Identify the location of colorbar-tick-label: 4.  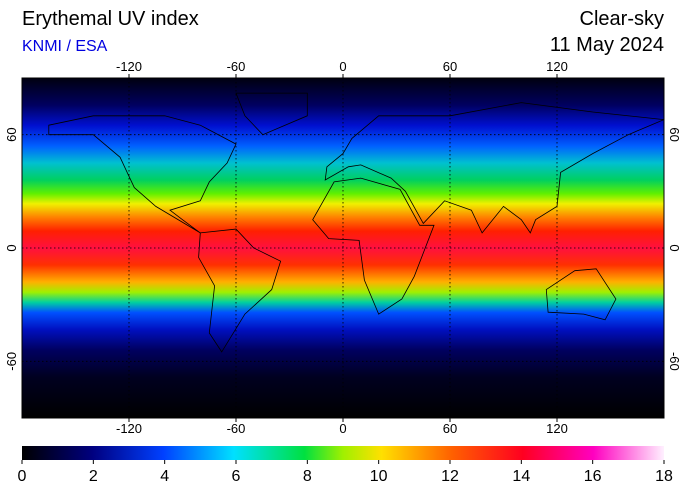
(164, 476).